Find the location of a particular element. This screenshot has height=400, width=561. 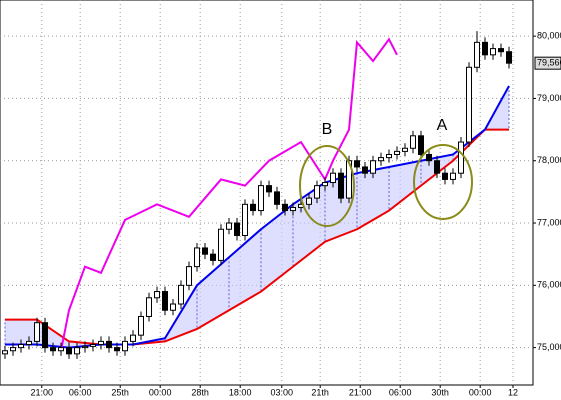

y-tick-label: 75,000 is located at coordinates (549, 347).